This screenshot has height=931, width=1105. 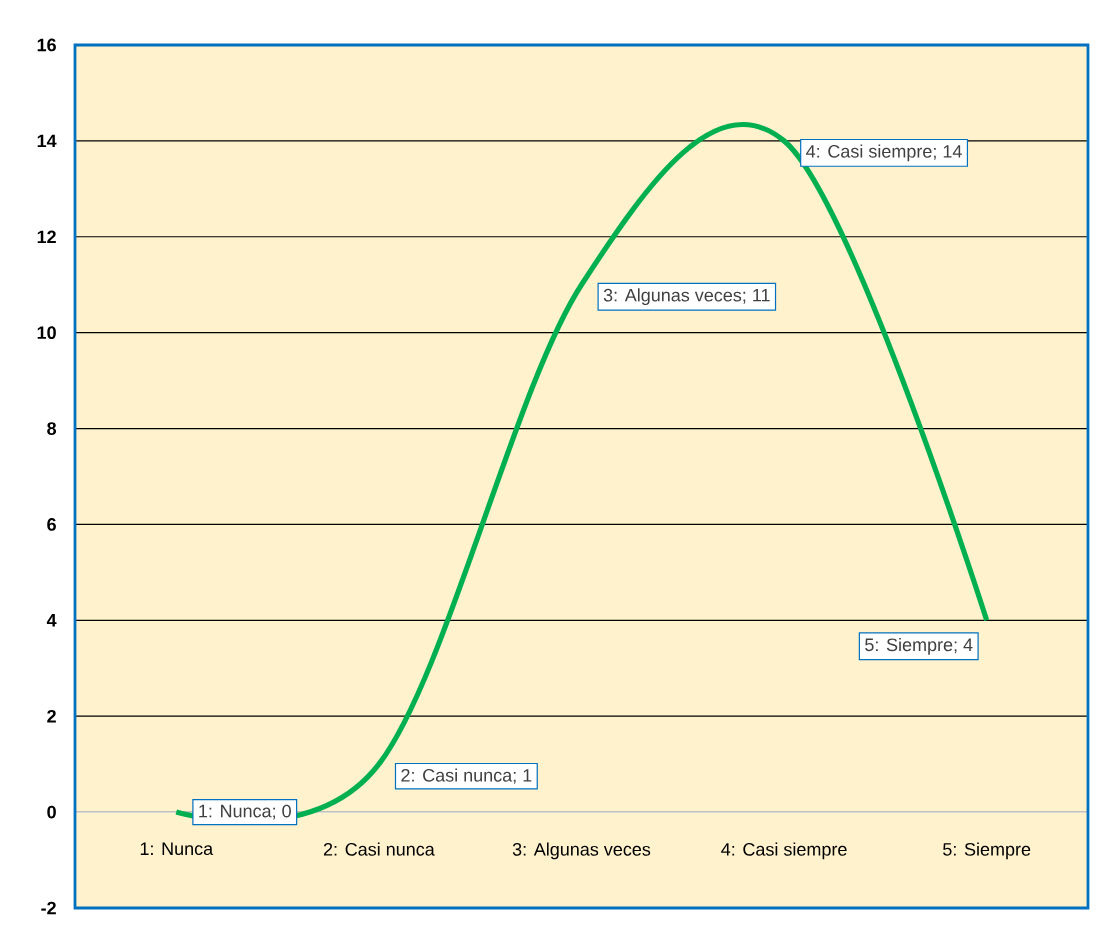 I want to click on y-tick-label: 10, so click(x=46, y=333).